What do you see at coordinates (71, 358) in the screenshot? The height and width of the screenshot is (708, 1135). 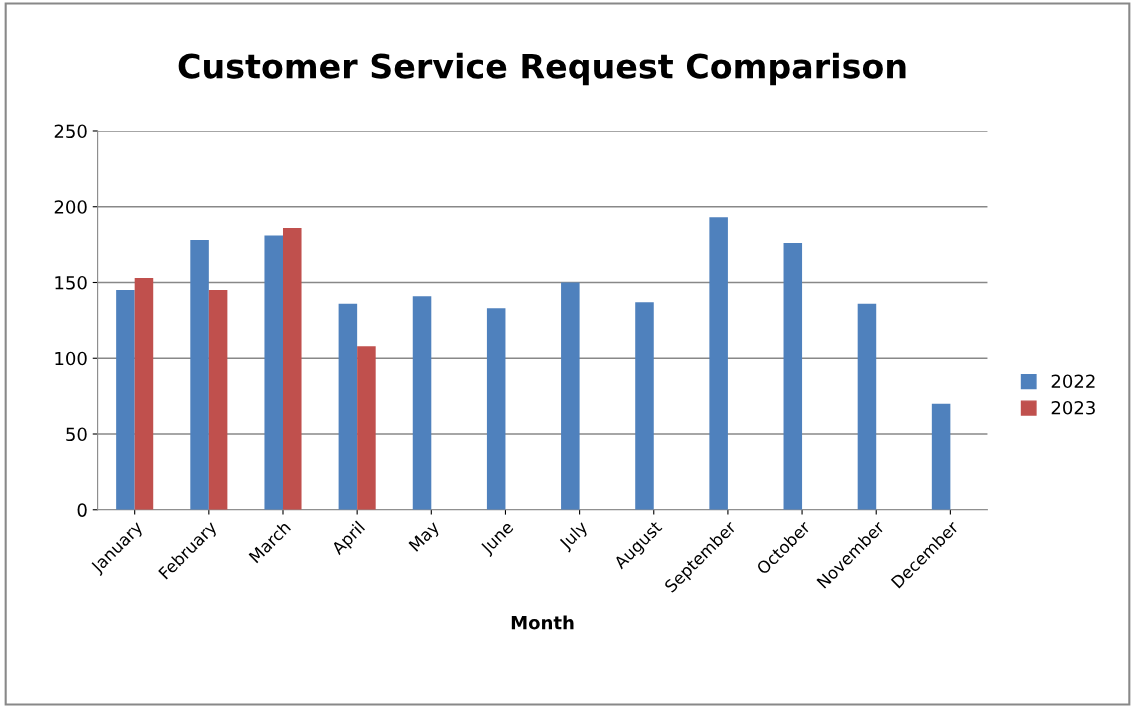 I see `y-tick-label: 100` at bounding box center [71, 358].